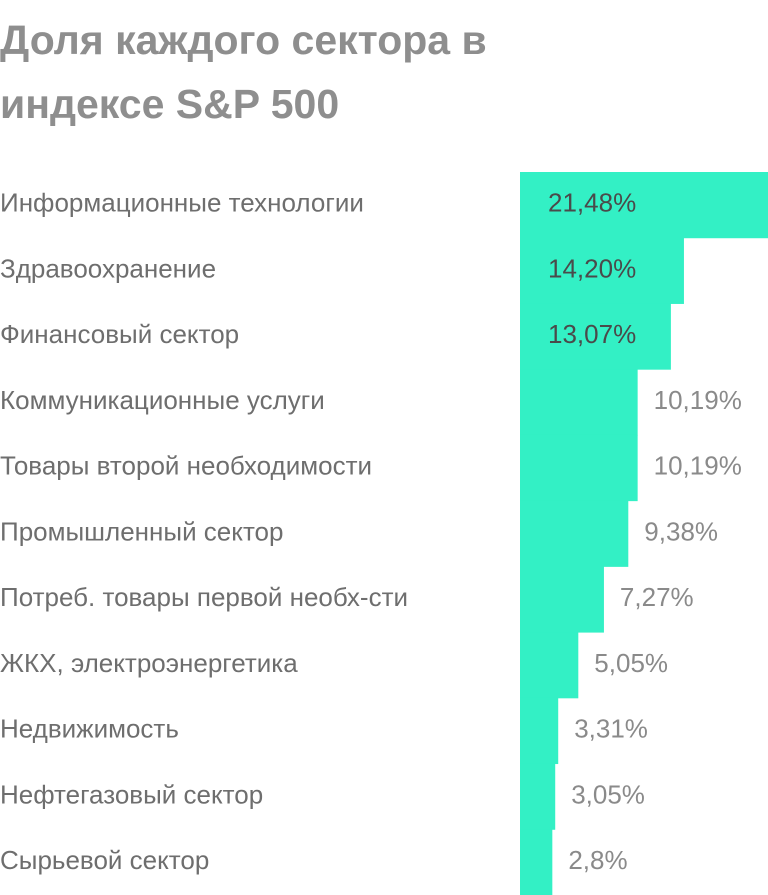 This screenshot has height=895, width=768. What do you see at coordinates (182, 203) in the screenshot?
I see `category-label: Информационные технологии` at bounding box center [182, 203].